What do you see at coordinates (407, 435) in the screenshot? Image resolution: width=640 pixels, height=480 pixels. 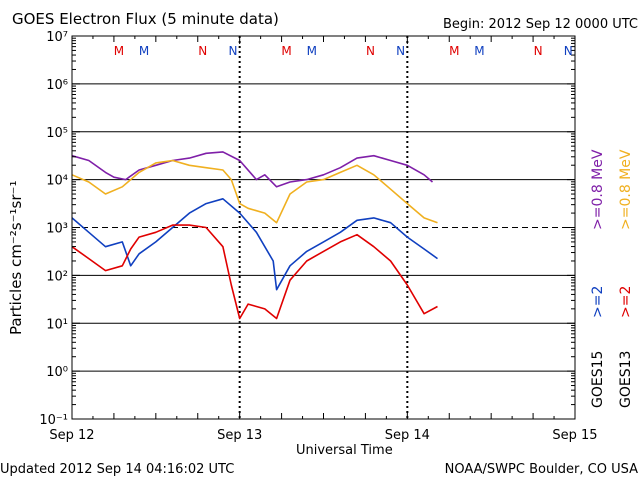 I see `x-tick-label: Sep 14` at bounding box center [407, 435].